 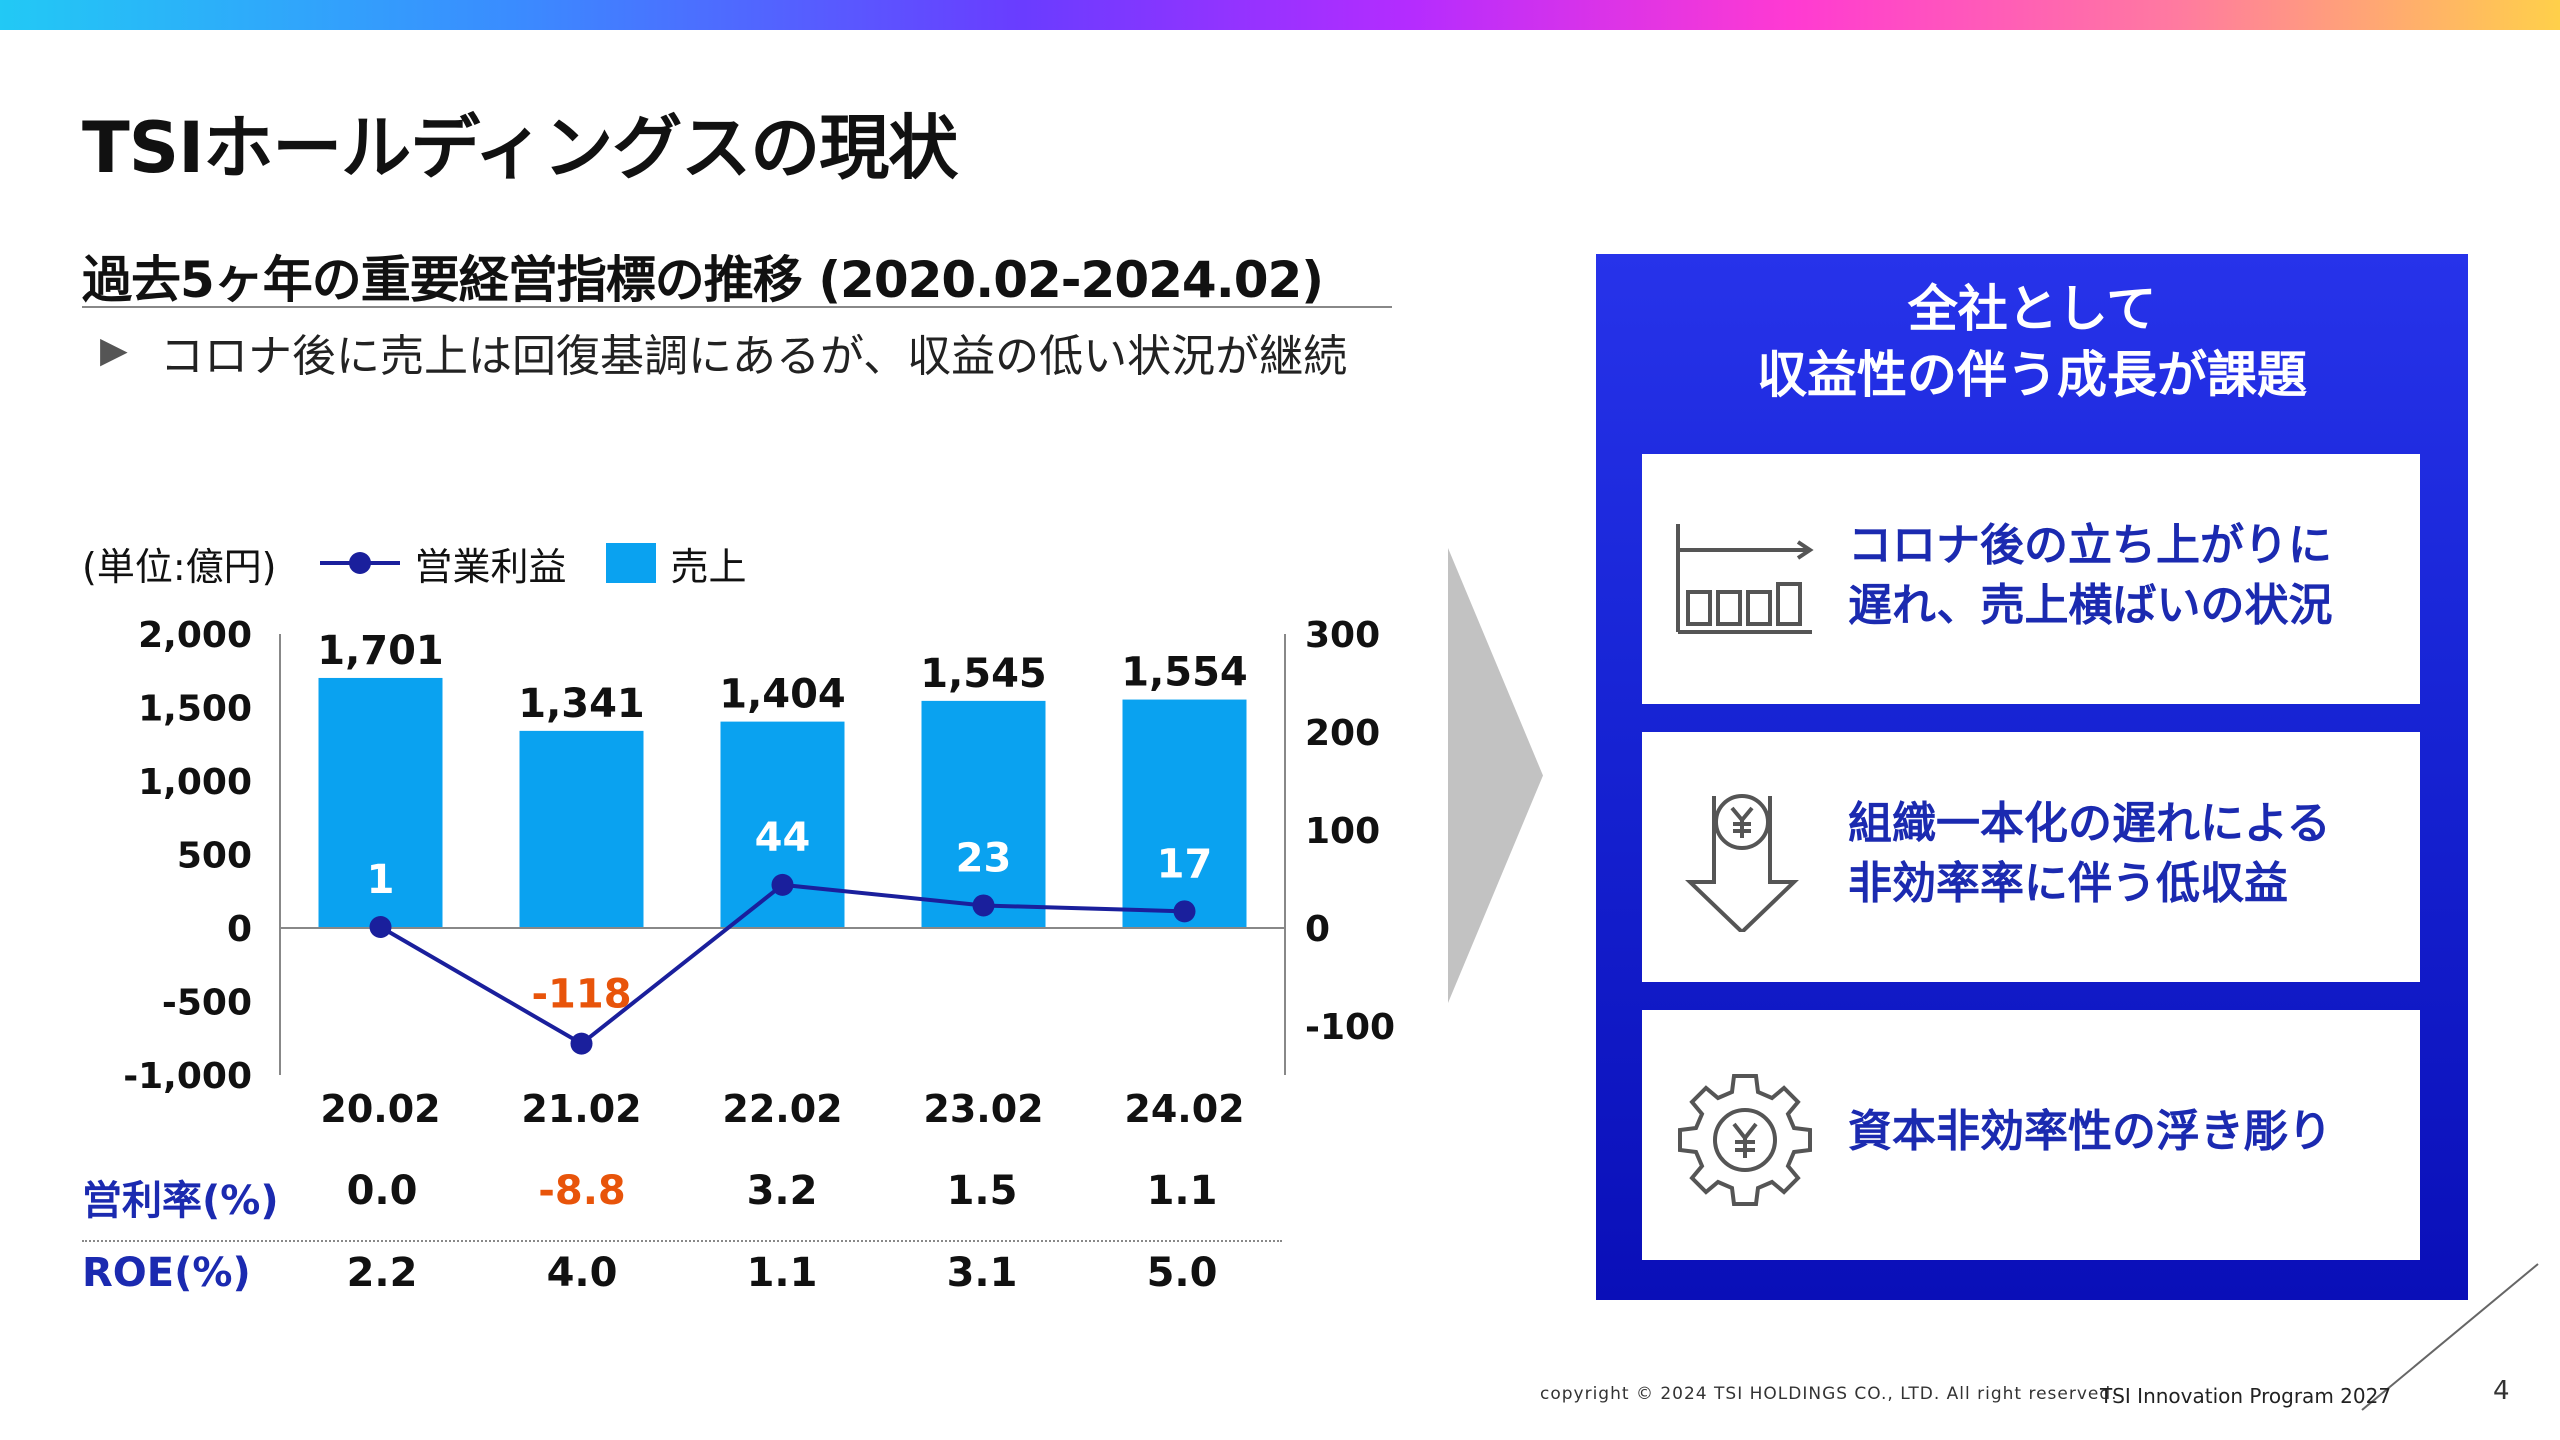 I want to click on legend-line-label: 営業利益, so click(x=490, y=566).